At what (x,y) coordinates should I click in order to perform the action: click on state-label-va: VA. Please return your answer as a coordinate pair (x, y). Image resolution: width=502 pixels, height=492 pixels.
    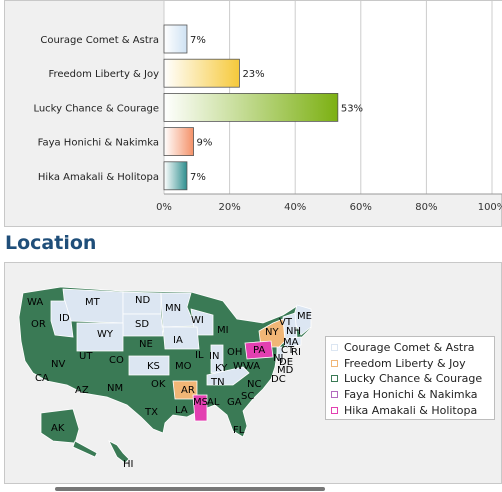
    Looking at the image, I should click on (253, 366).